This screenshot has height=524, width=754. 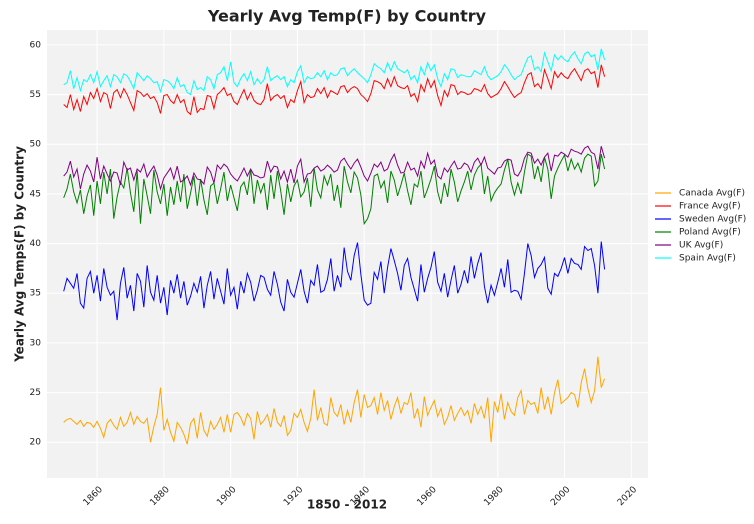 I want to click on x-tick-label: 1960, so click(x=427, y=496).